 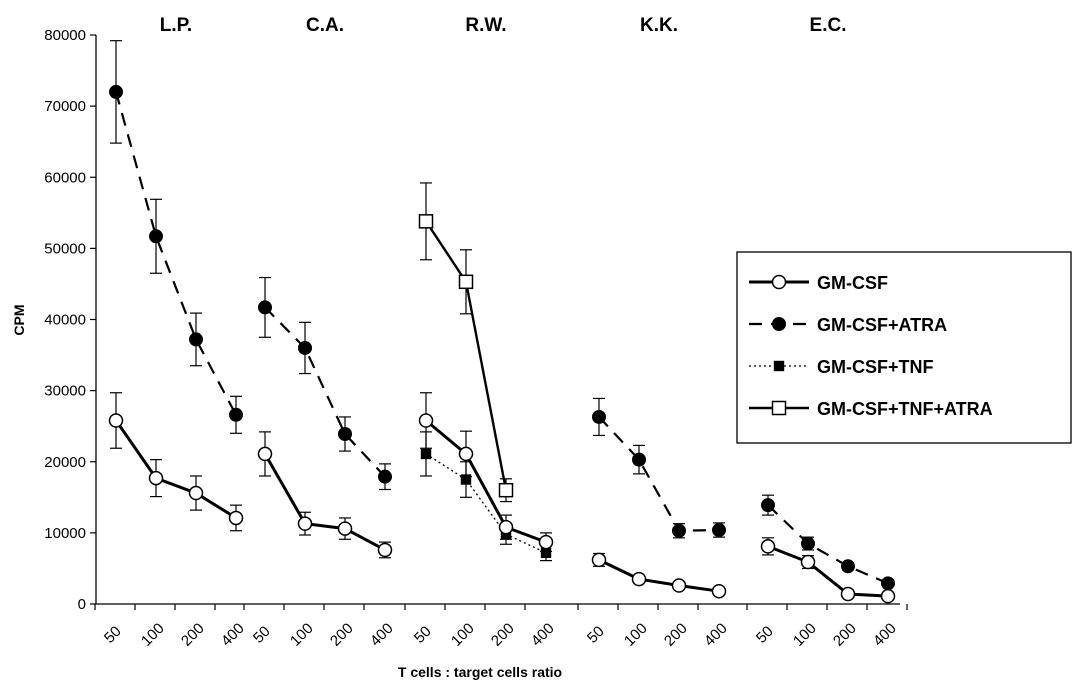 I want to click on series-gm-csf-plus-tnf-plus-atra, so click(x=466, y=342).